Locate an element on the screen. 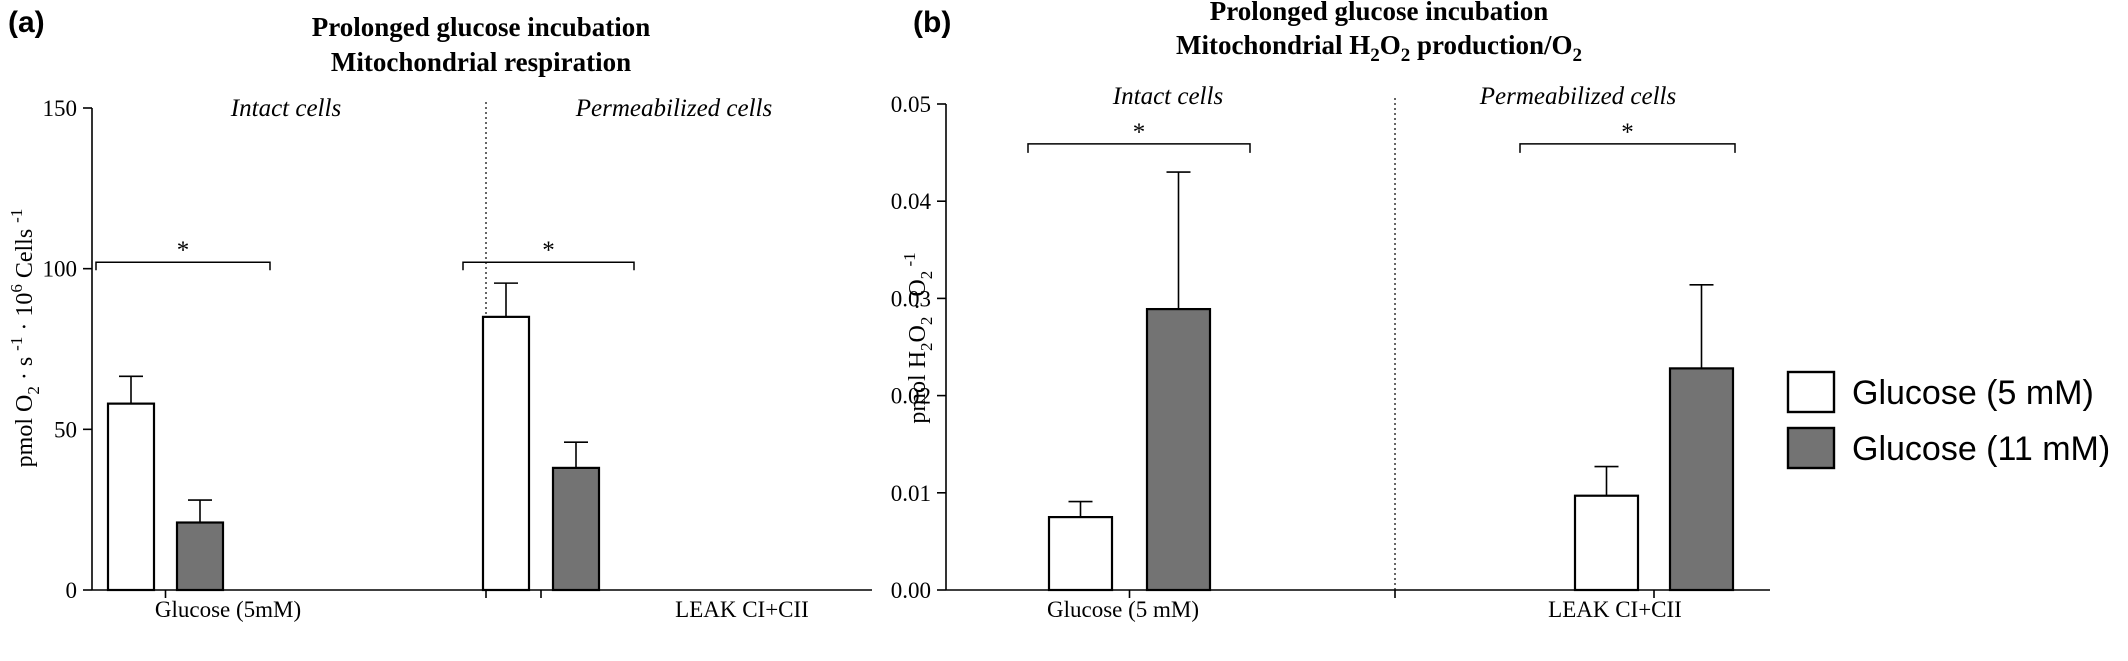  panel-b-section-intact: Intact cells is located at coordinates (1167, 96).